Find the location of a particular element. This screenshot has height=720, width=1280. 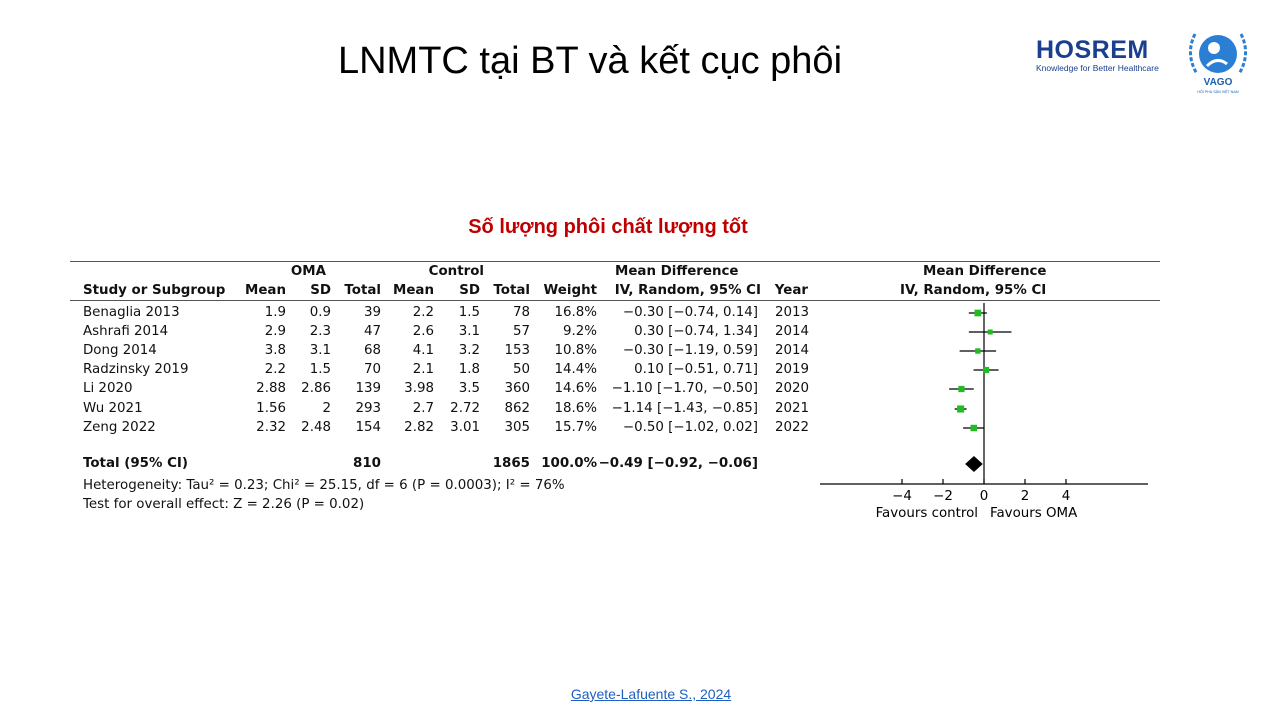

study-study-cell: Li 2020 is located at coordinates (108, 388).